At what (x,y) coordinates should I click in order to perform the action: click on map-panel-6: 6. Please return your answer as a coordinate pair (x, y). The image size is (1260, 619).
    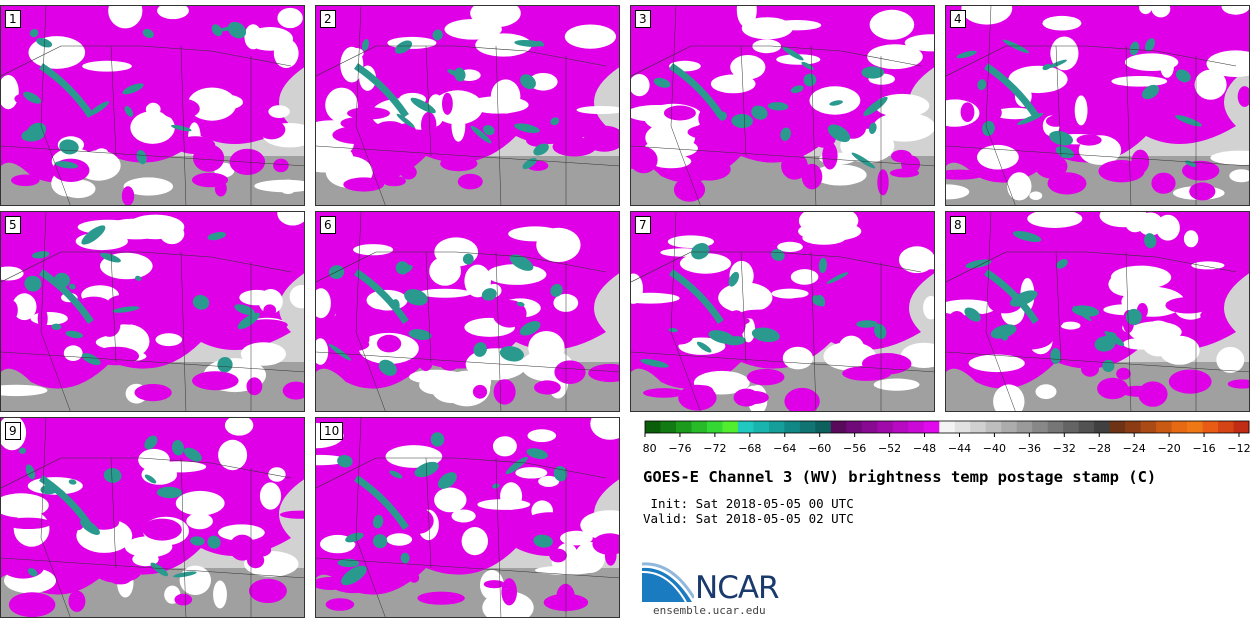
    Looking at the image, I should click on (467, 311).